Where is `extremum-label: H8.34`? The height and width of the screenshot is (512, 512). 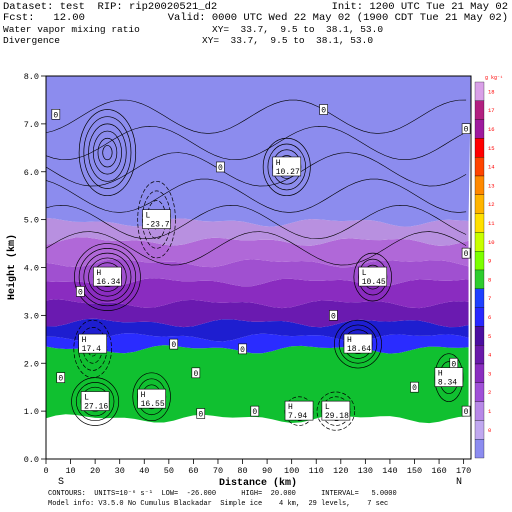
extremum-label: H8.34 is located at coordinates (449, 377).